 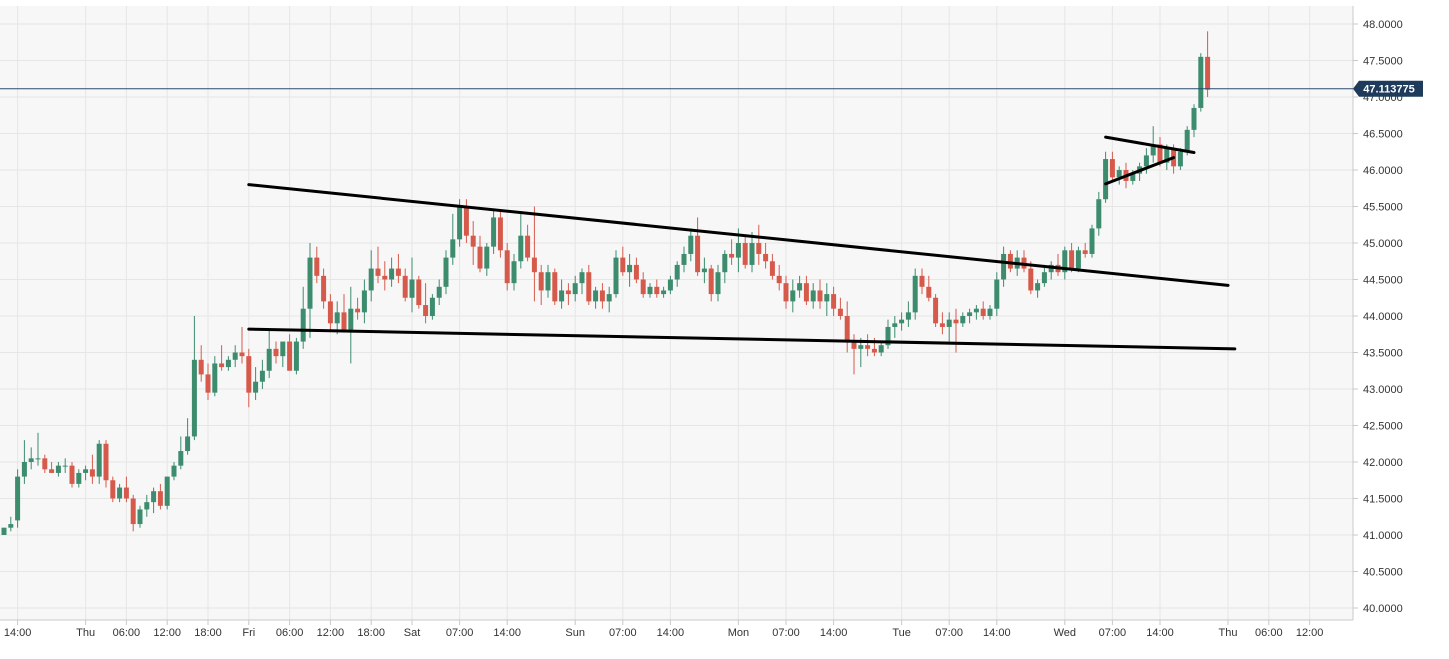 What do you see at coordinates (1065, 633) in the screenshot?
I see `x-tick-label: Wed` at bounding box center [1065, 633].